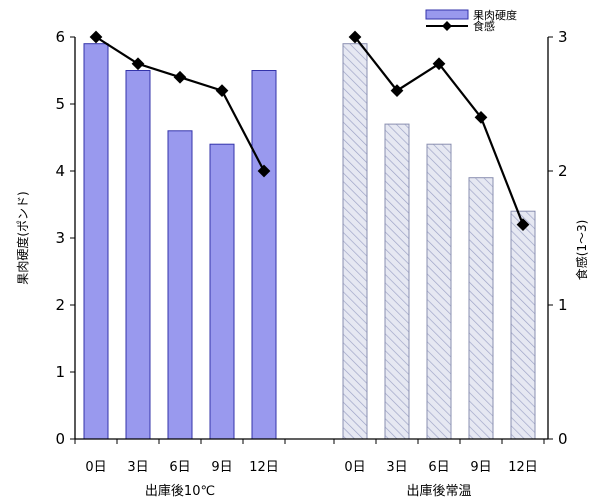  Describe the element at coordinates (523, 467) in the screenshot. I see `x-label-g2-5: 12日` at that location.